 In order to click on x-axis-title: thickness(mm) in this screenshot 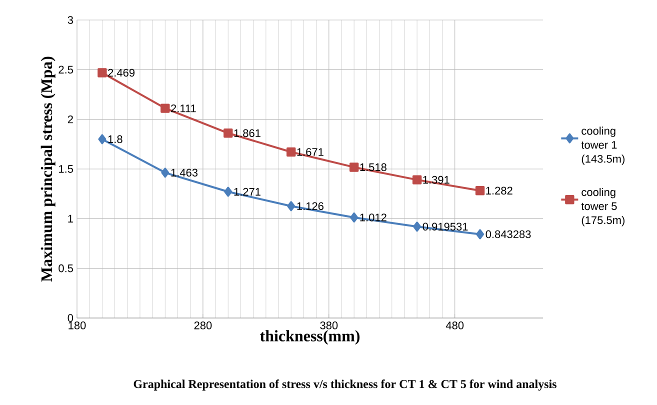, I will do `click(310, 337)`.